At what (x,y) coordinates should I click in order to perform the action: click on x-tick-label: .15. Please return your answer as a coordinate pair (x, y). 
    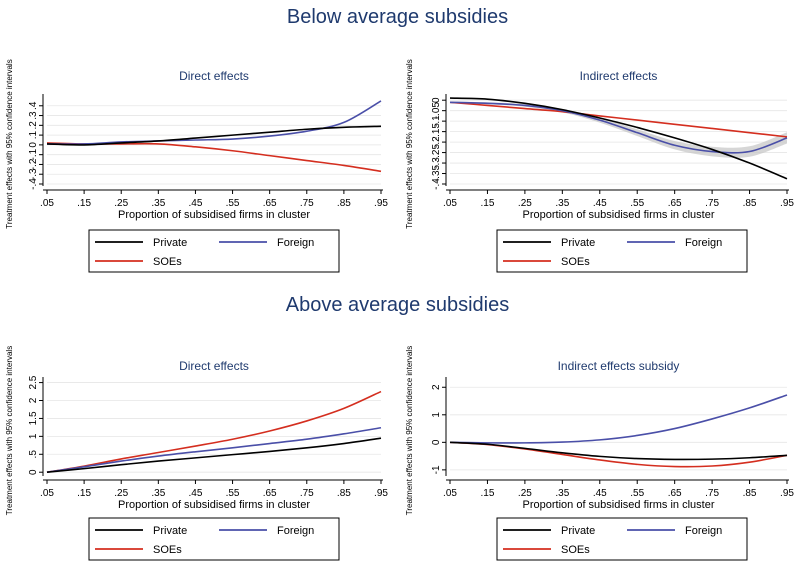
    Looking at the image, I should click on (487, 493).